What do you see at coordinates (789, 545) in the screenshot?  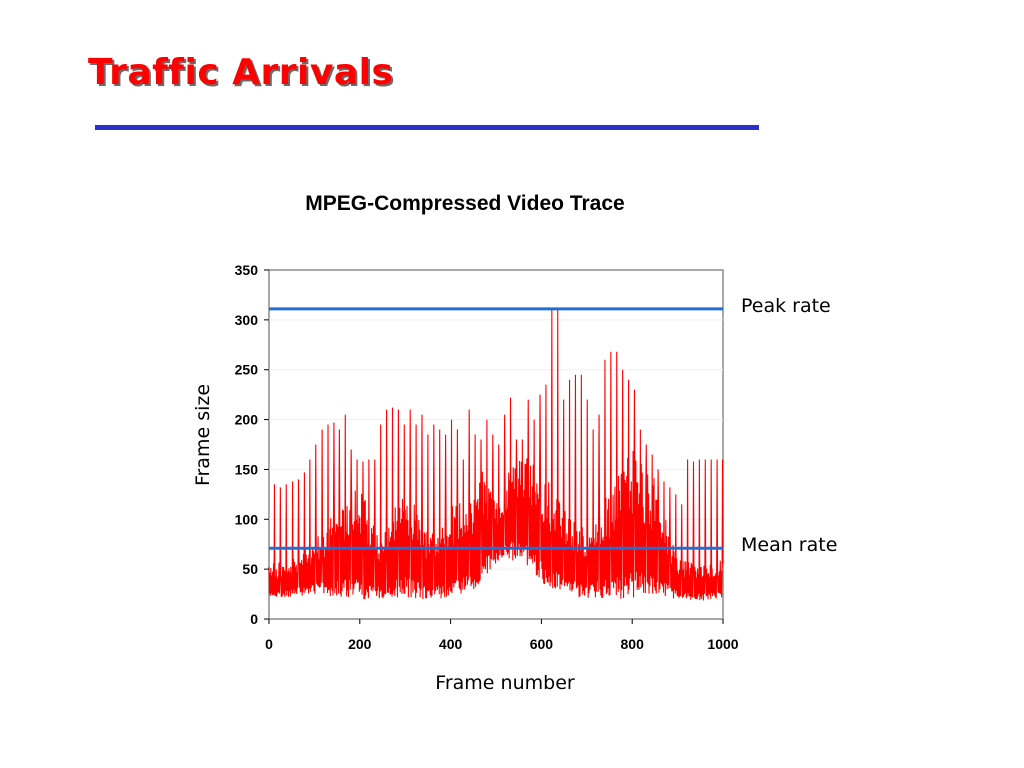 I see `mean-rate-label: Mean rate` at bounding box center [789, 545].